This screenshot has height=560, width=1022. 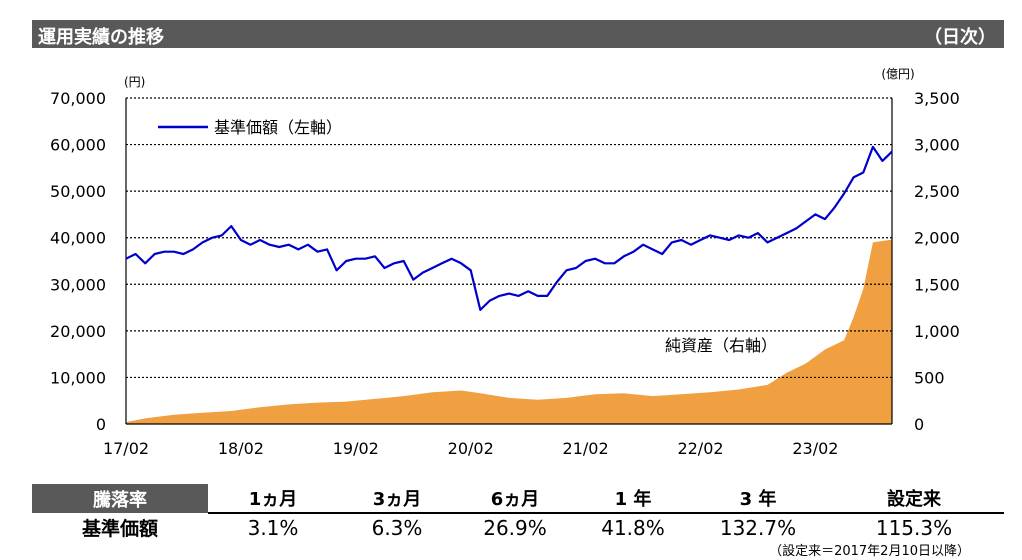 I want to click on left-tick-label: 70,000, so click(x=78, y=98).